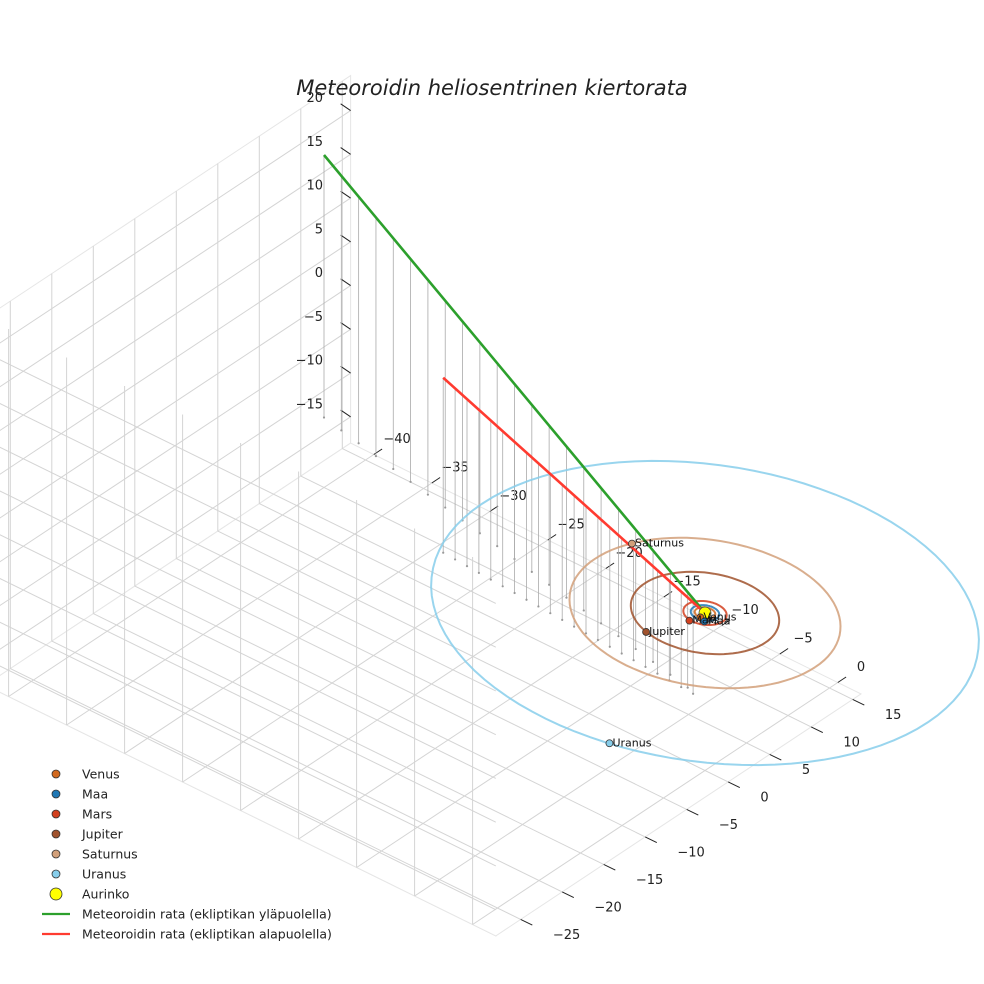 This screenshot has width=984, height=984. Describe the element at coordinates (689, 620) in the screenshot. I see `planet-marker-mars` at that location.